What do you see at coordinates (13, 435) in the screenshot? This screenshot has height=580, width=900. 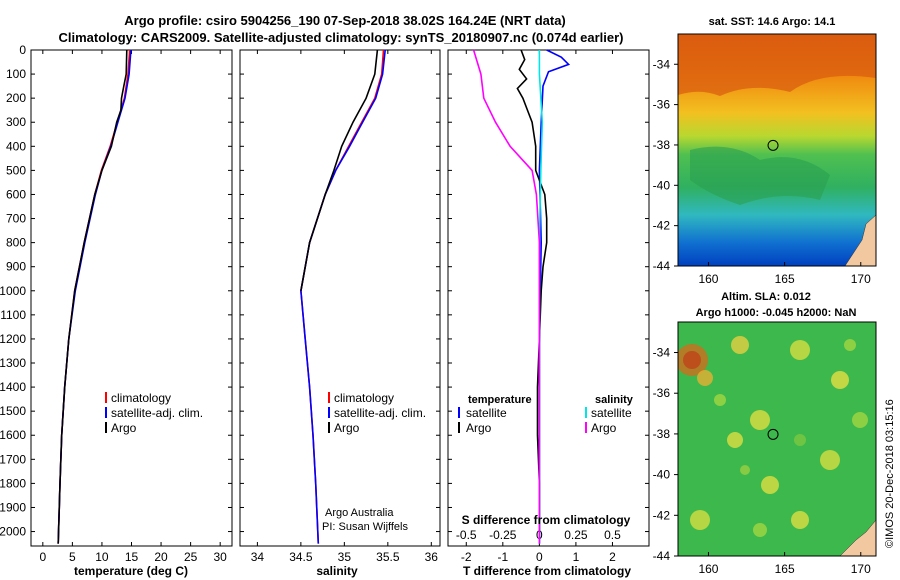 I see `depth-tick-label: 1600` at bounding box center [13, 435].